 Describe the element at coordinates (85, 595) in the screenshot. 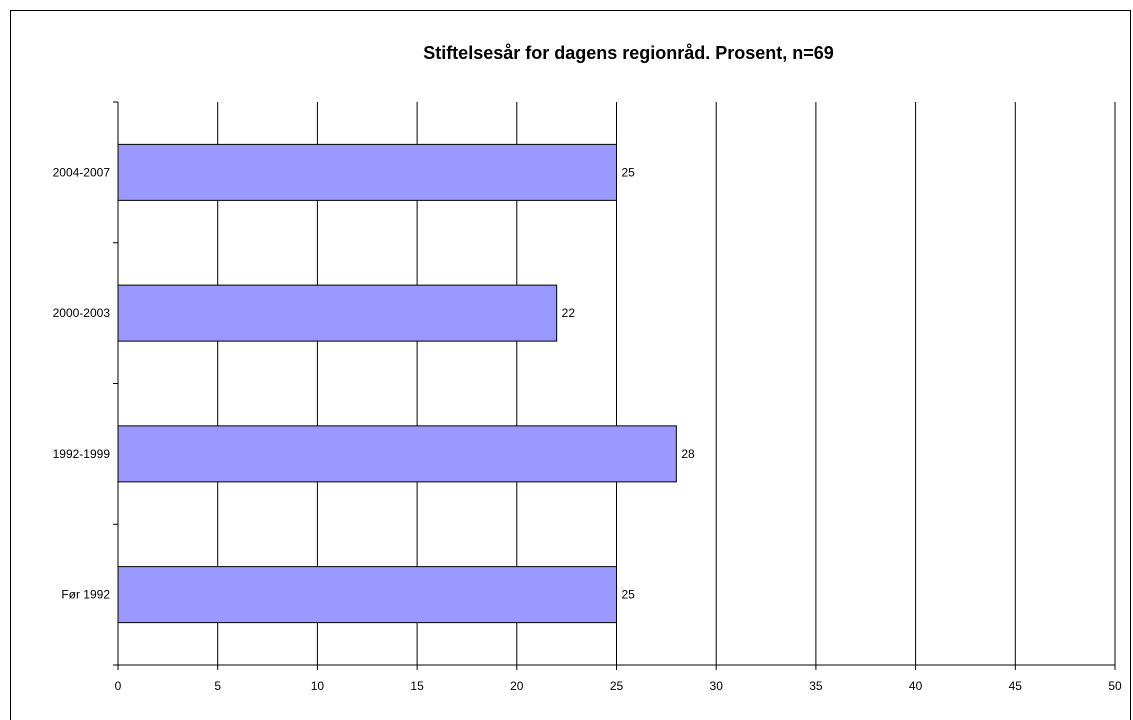

I see `y-category-label: Før 1992` at that location.